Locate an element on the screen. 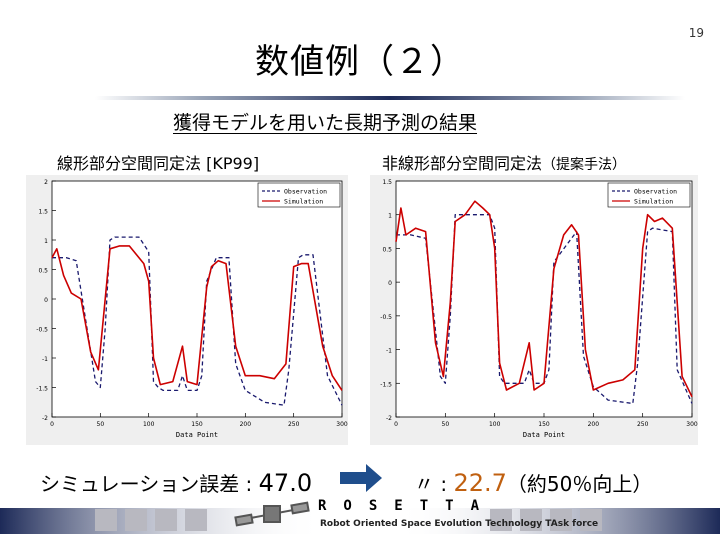 The width and height of the screenshot is (720, 540). result-left-text: シミュレーション誤差 : is located at coordinates (149, 484).